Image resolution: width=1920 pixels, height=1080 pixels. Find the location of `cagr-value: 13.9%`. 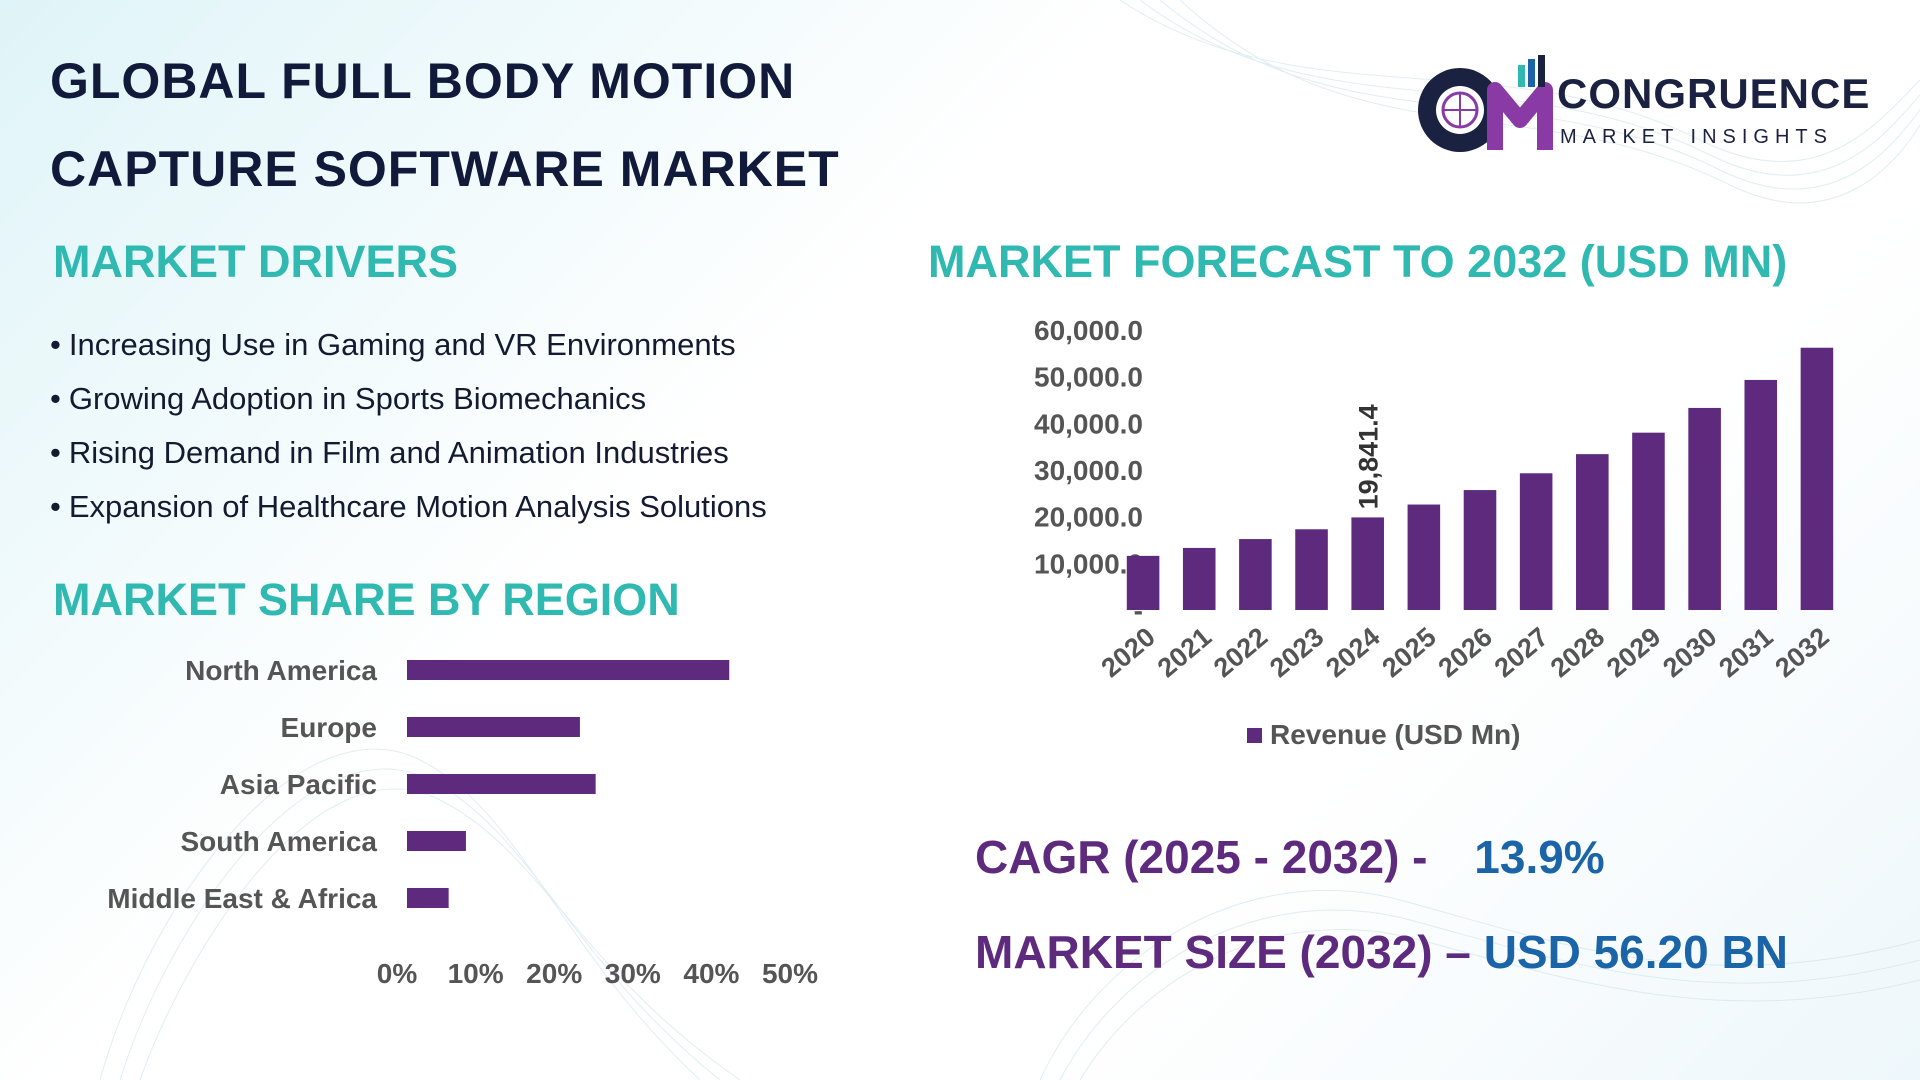

cagr-value: 13.9% is located at coordinates (1539, 857).